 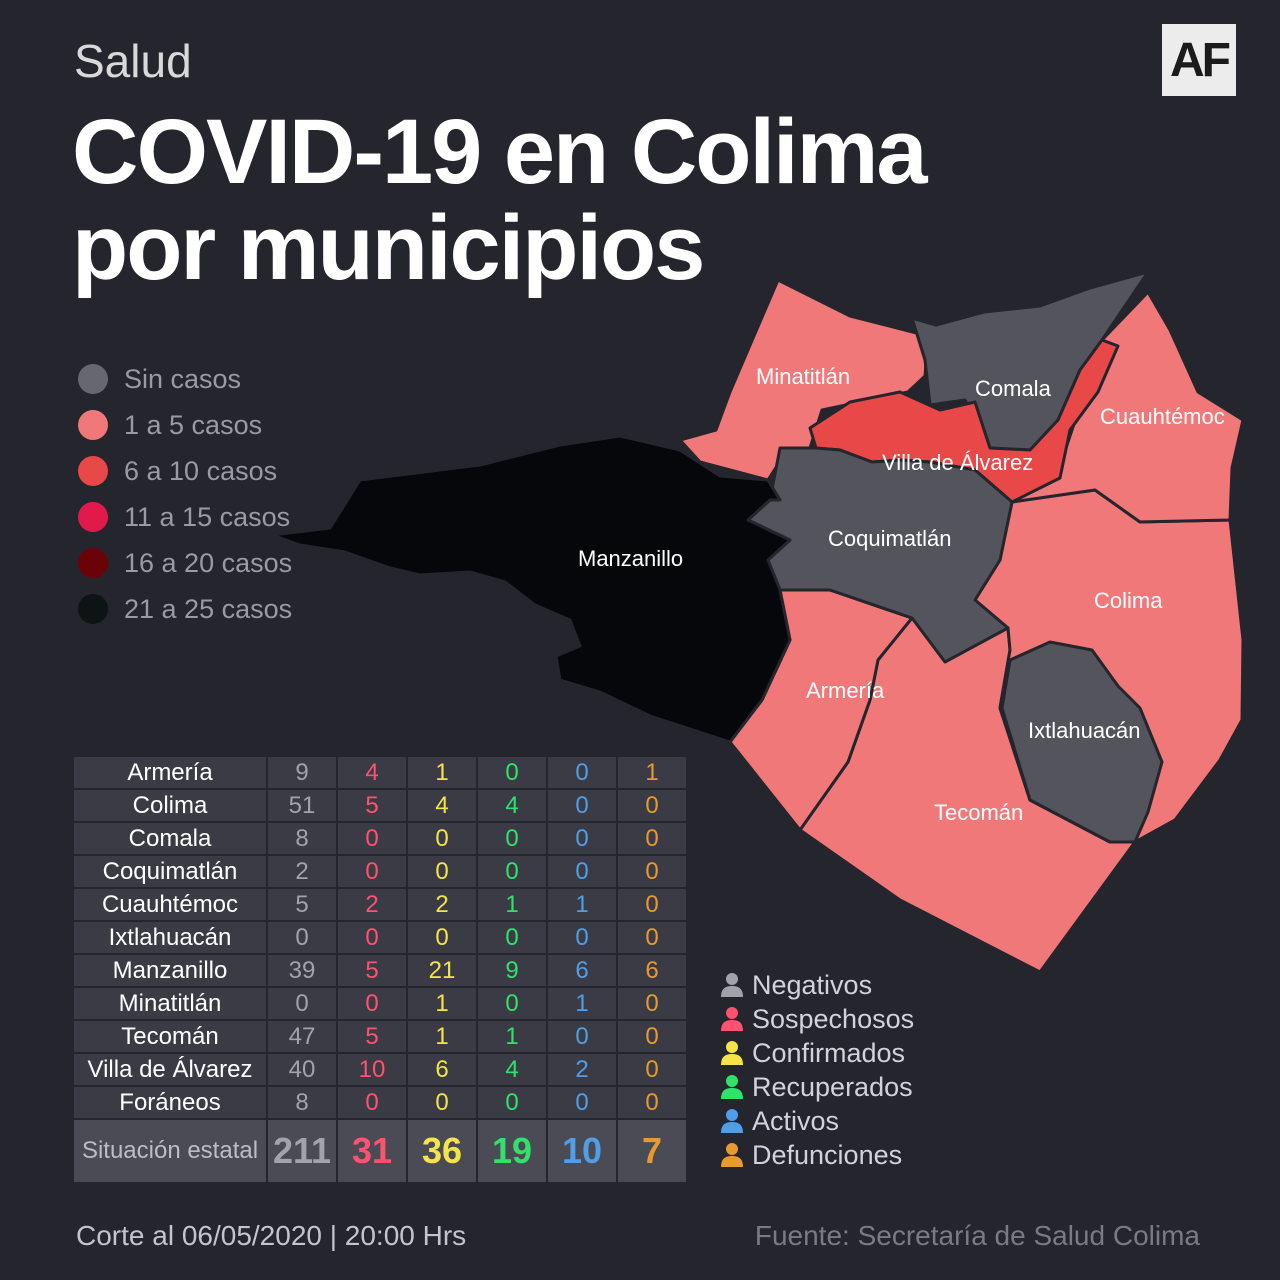 What do you see at coordinates (302, 871) in the screenshot?
I see `value-cell: 2` at bounding box center [302, 871].